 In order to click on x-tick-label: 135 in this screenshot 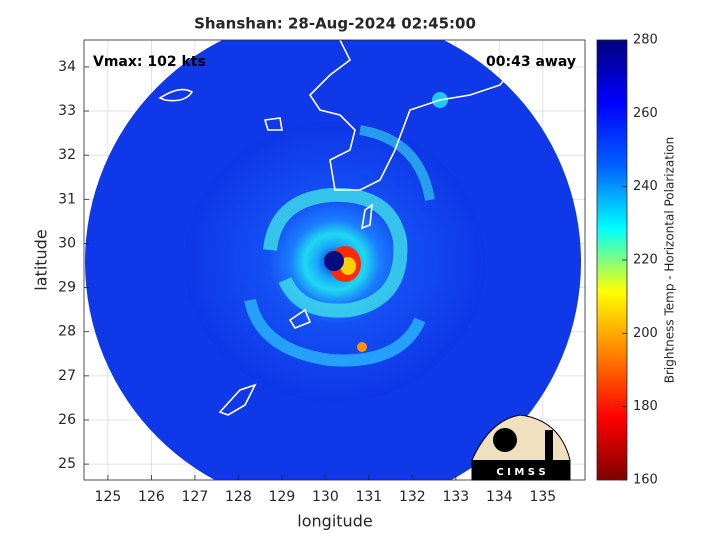, I will do `click(542, 497)`.